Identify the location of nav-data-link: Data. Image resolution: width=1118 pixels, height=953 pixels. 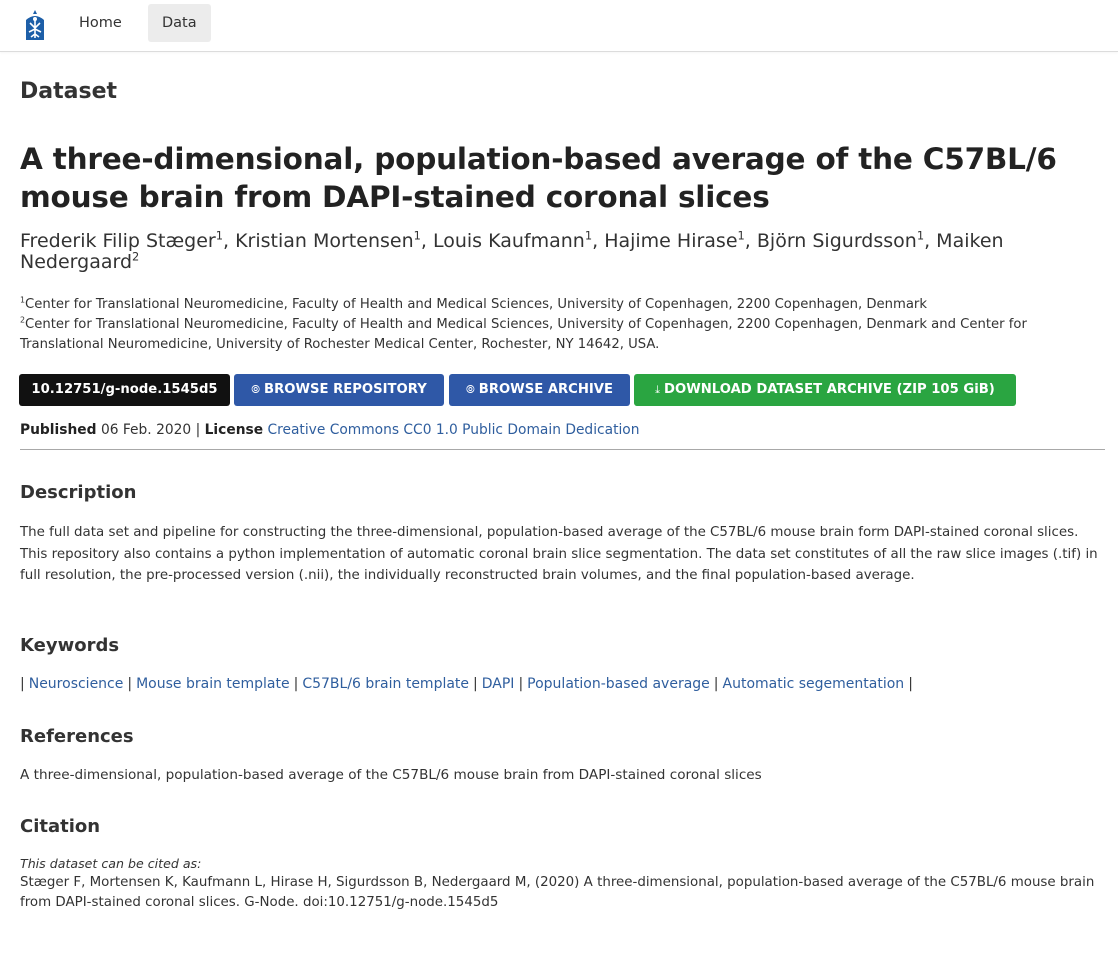
(179, 23).